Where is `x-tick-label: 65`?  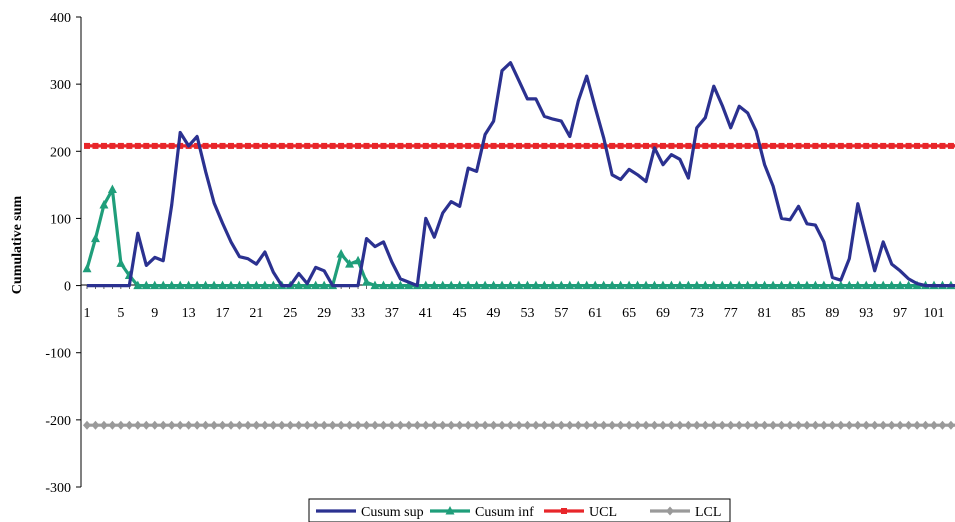 x-tick-label: 65 is located at coordinates (629, 313).